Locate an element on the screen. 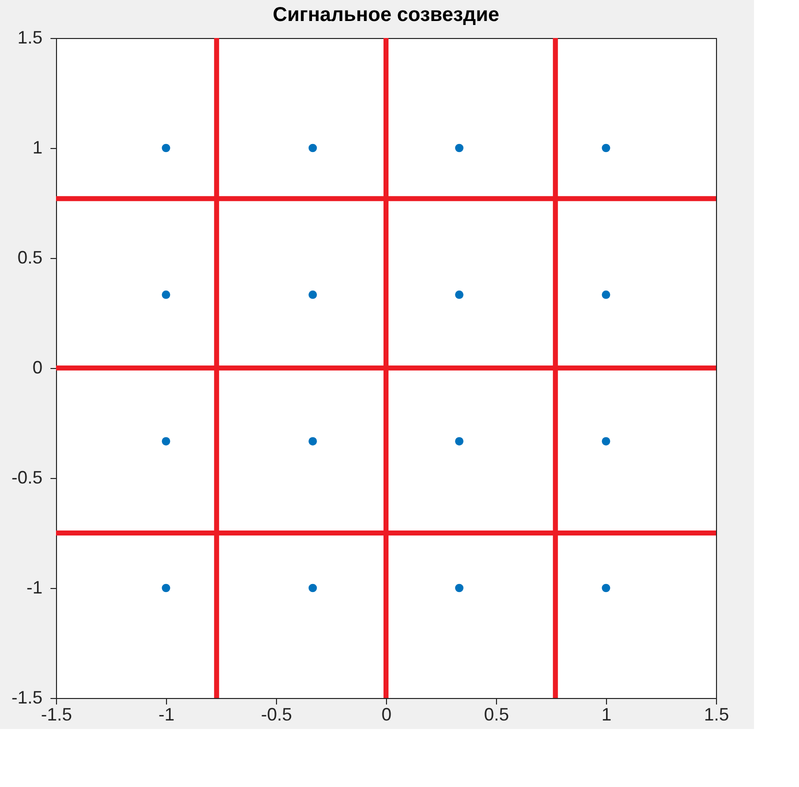 The height and width of the screenshot is (787, 799). x-tick-label: 0.5 is located at coordinates (497, 714).